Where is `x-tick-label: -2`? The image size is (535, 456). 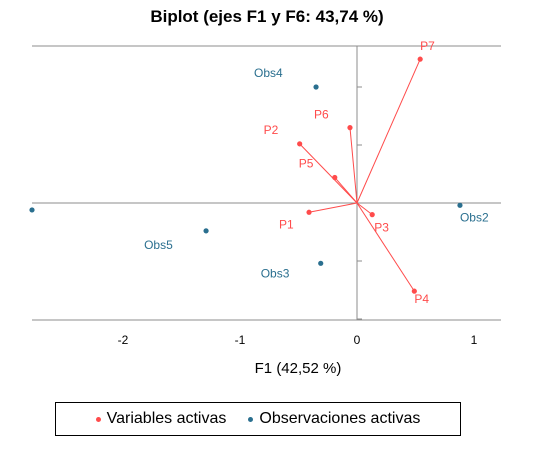
x-tick-label: -2 is located at coordinates (123, 340).